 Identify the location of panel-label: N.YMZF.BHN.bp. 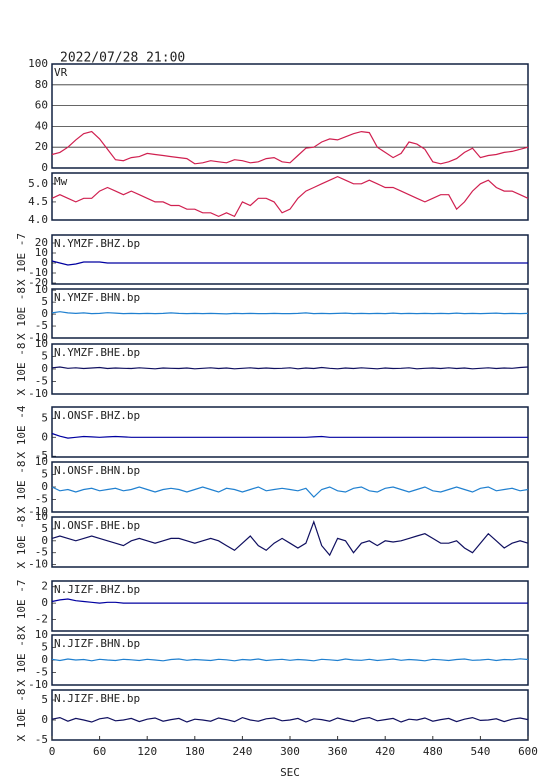
(97, 297).